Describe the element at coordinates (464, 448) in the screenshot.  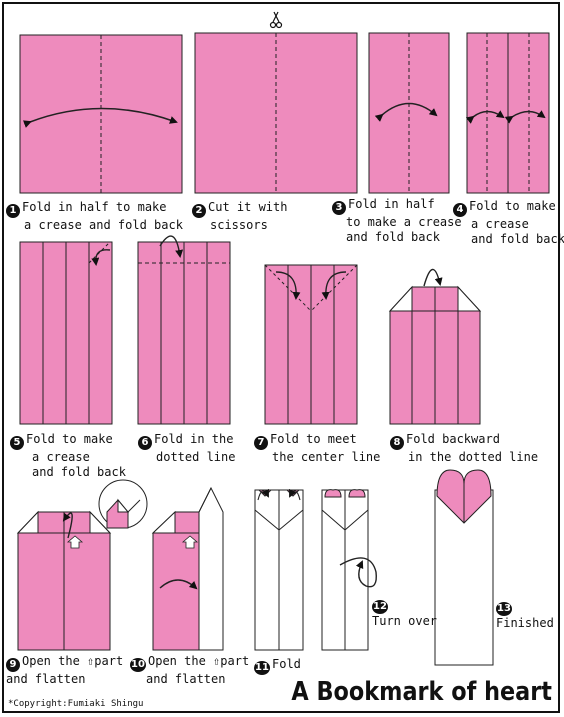
I see `step-8-caption: 8 Fold backward in the dotted line` at that location.